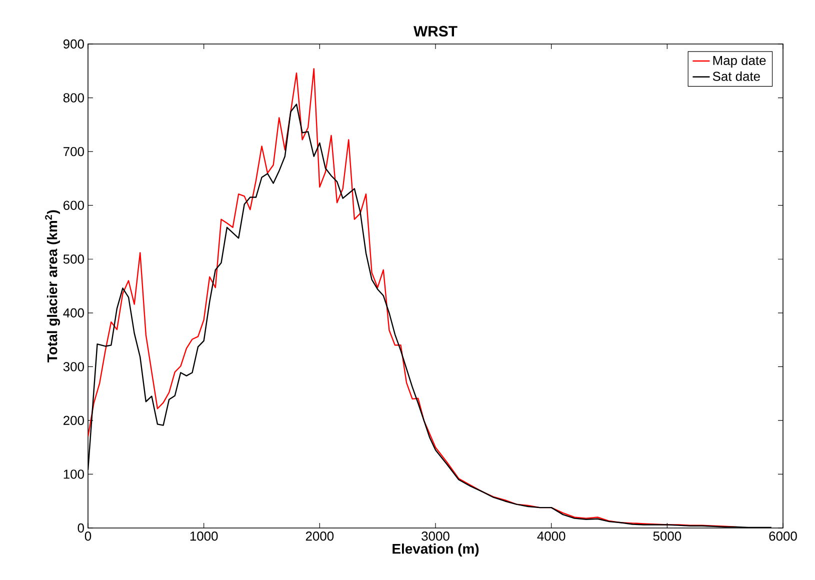 Image resolution: width=815 pixels, height=580 pixels. Describe the element at coordinates (73, 44) in the screenshot. I see `y-tick-label: 900` at that location.